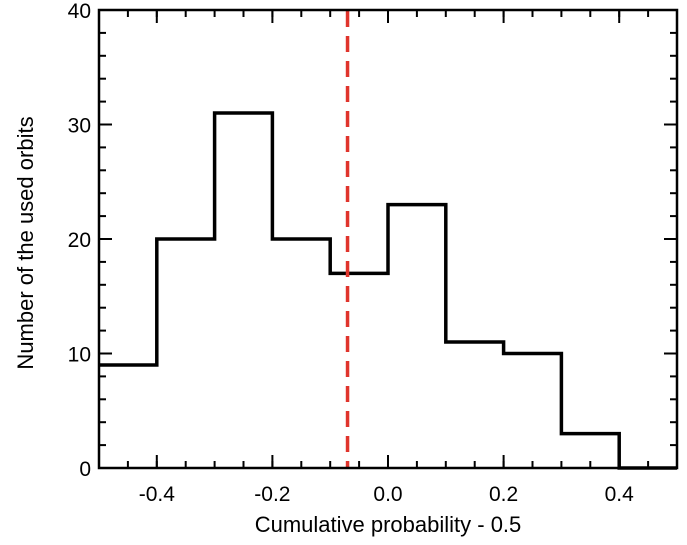 The image size is (687, 545). What do you see at coordinates (620, 494) in the screenshot?
I see `x-tick-label: 0.4` at bounding box center [620, 494].